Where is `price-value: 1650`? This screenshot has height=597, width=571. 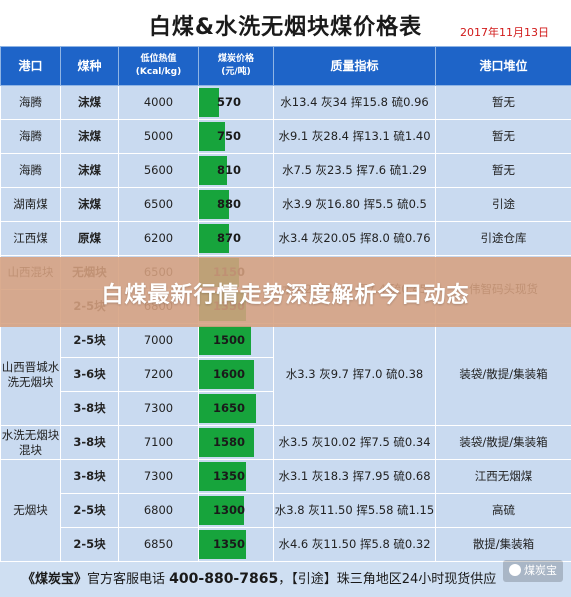 price-value: 1650 is located at coordinates (228, 408).